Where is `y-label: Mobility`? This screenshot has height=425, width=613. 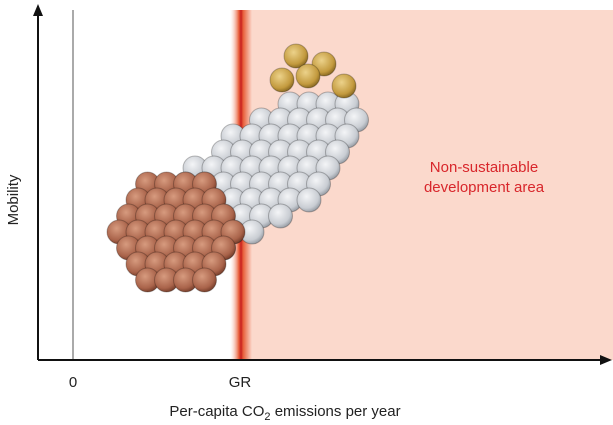
y-label: Mobility is located at coordinates (13, 199).